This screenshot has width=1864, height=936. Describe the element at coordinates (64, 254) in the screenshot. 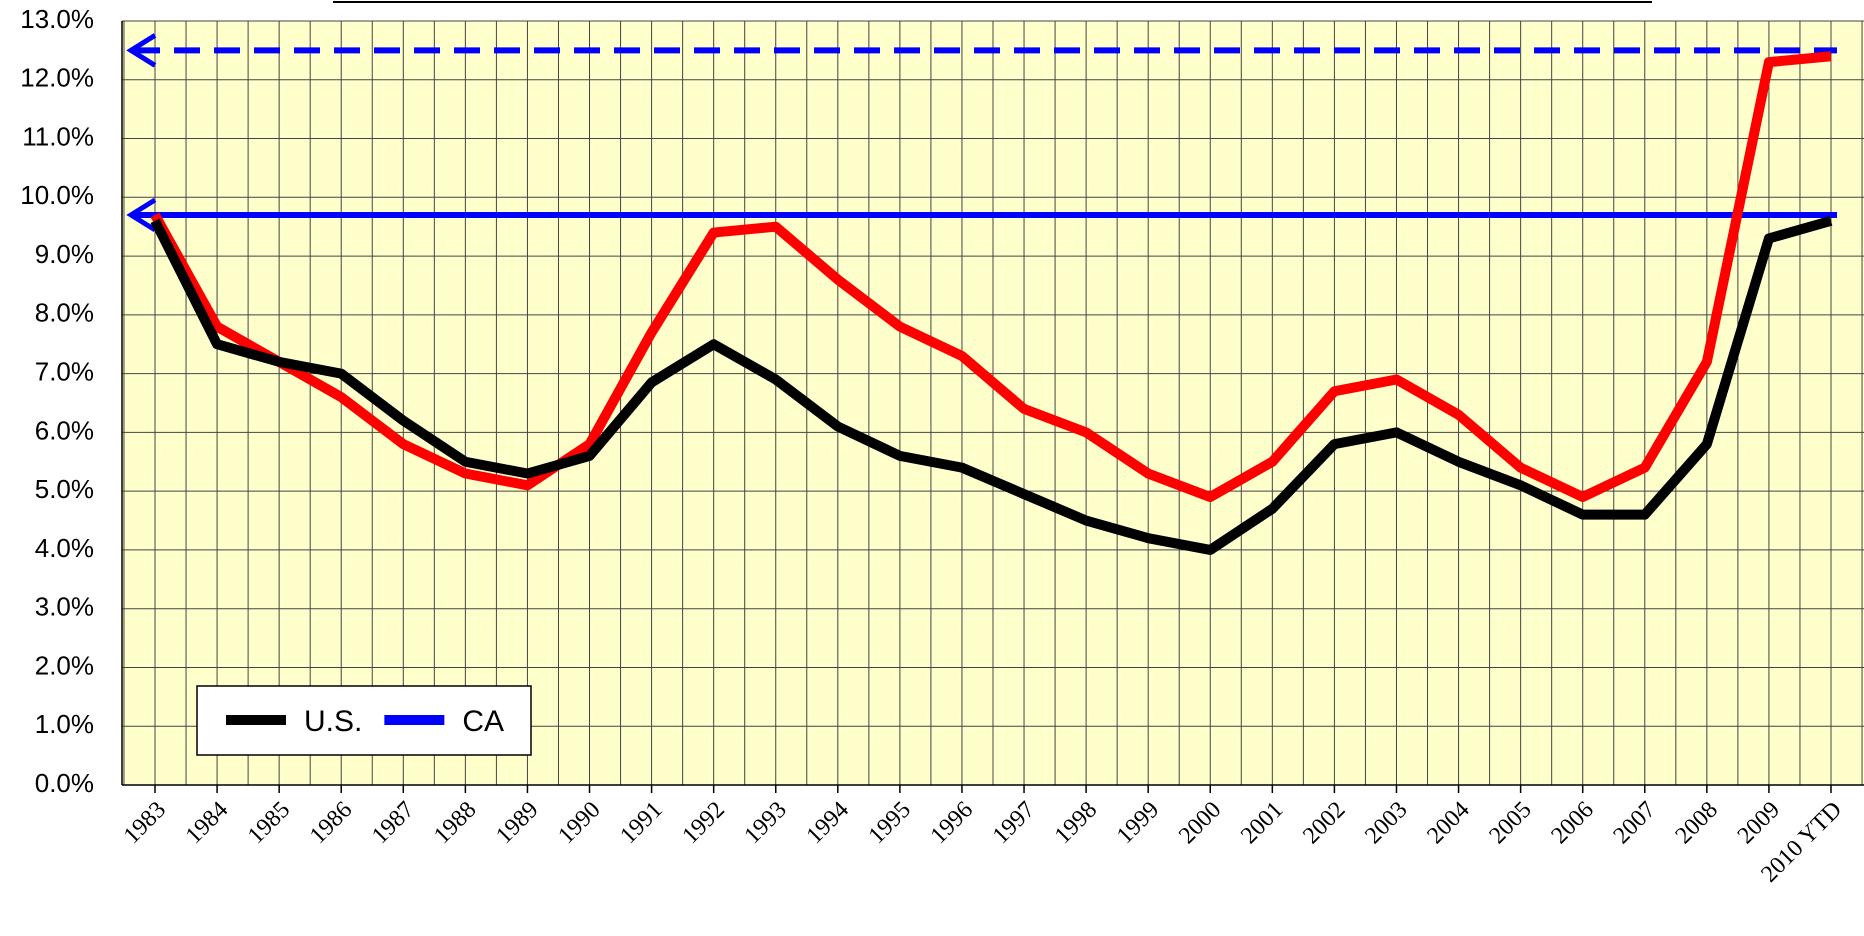

I see `y-tick-label: 9.0%` at that location.